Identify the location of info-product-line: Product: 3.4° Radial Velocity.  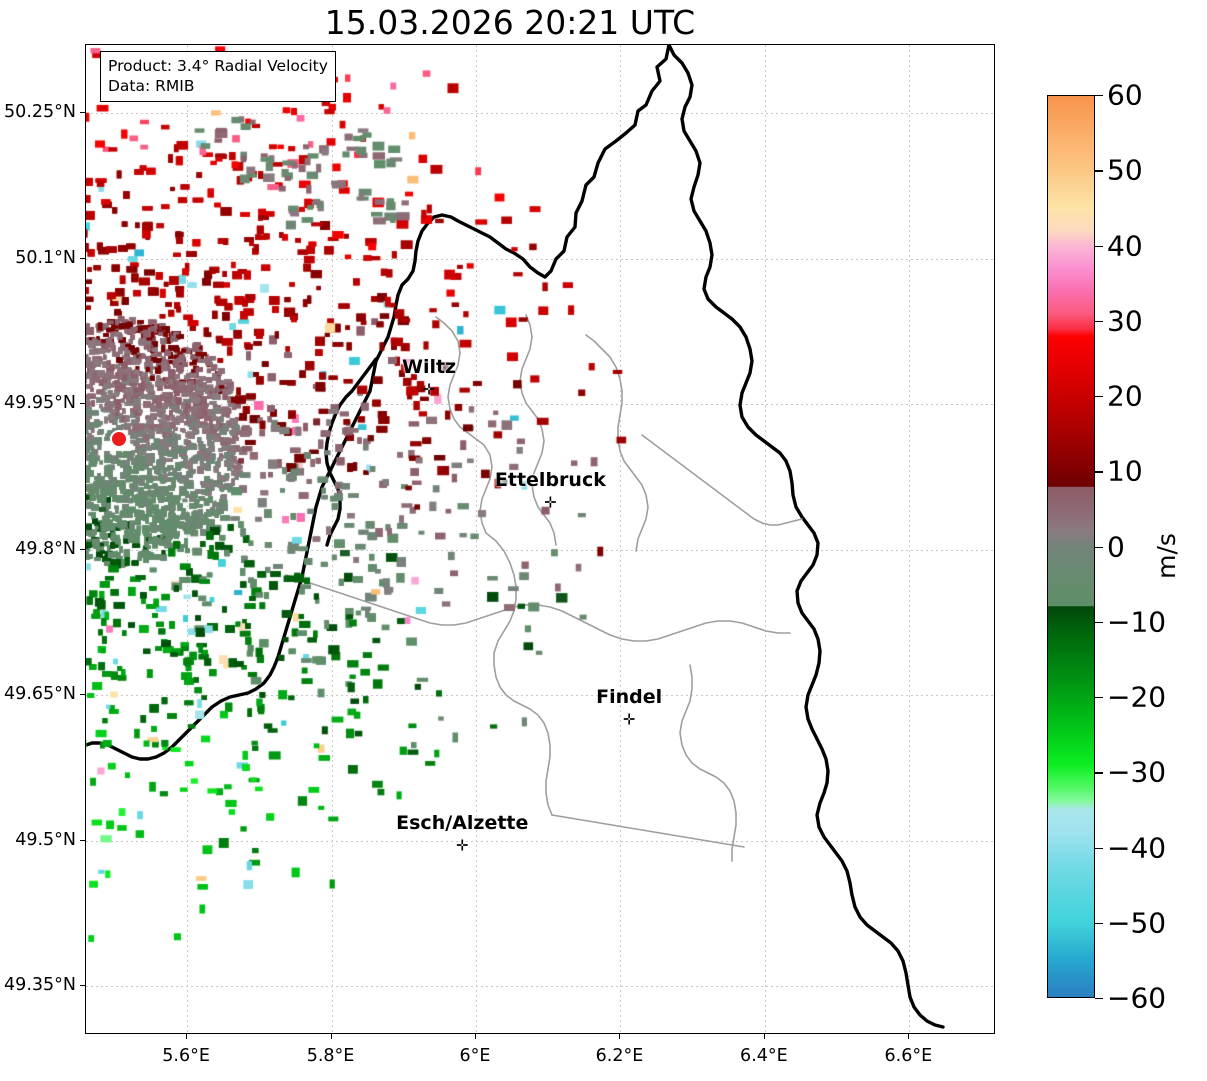
(218, 66).